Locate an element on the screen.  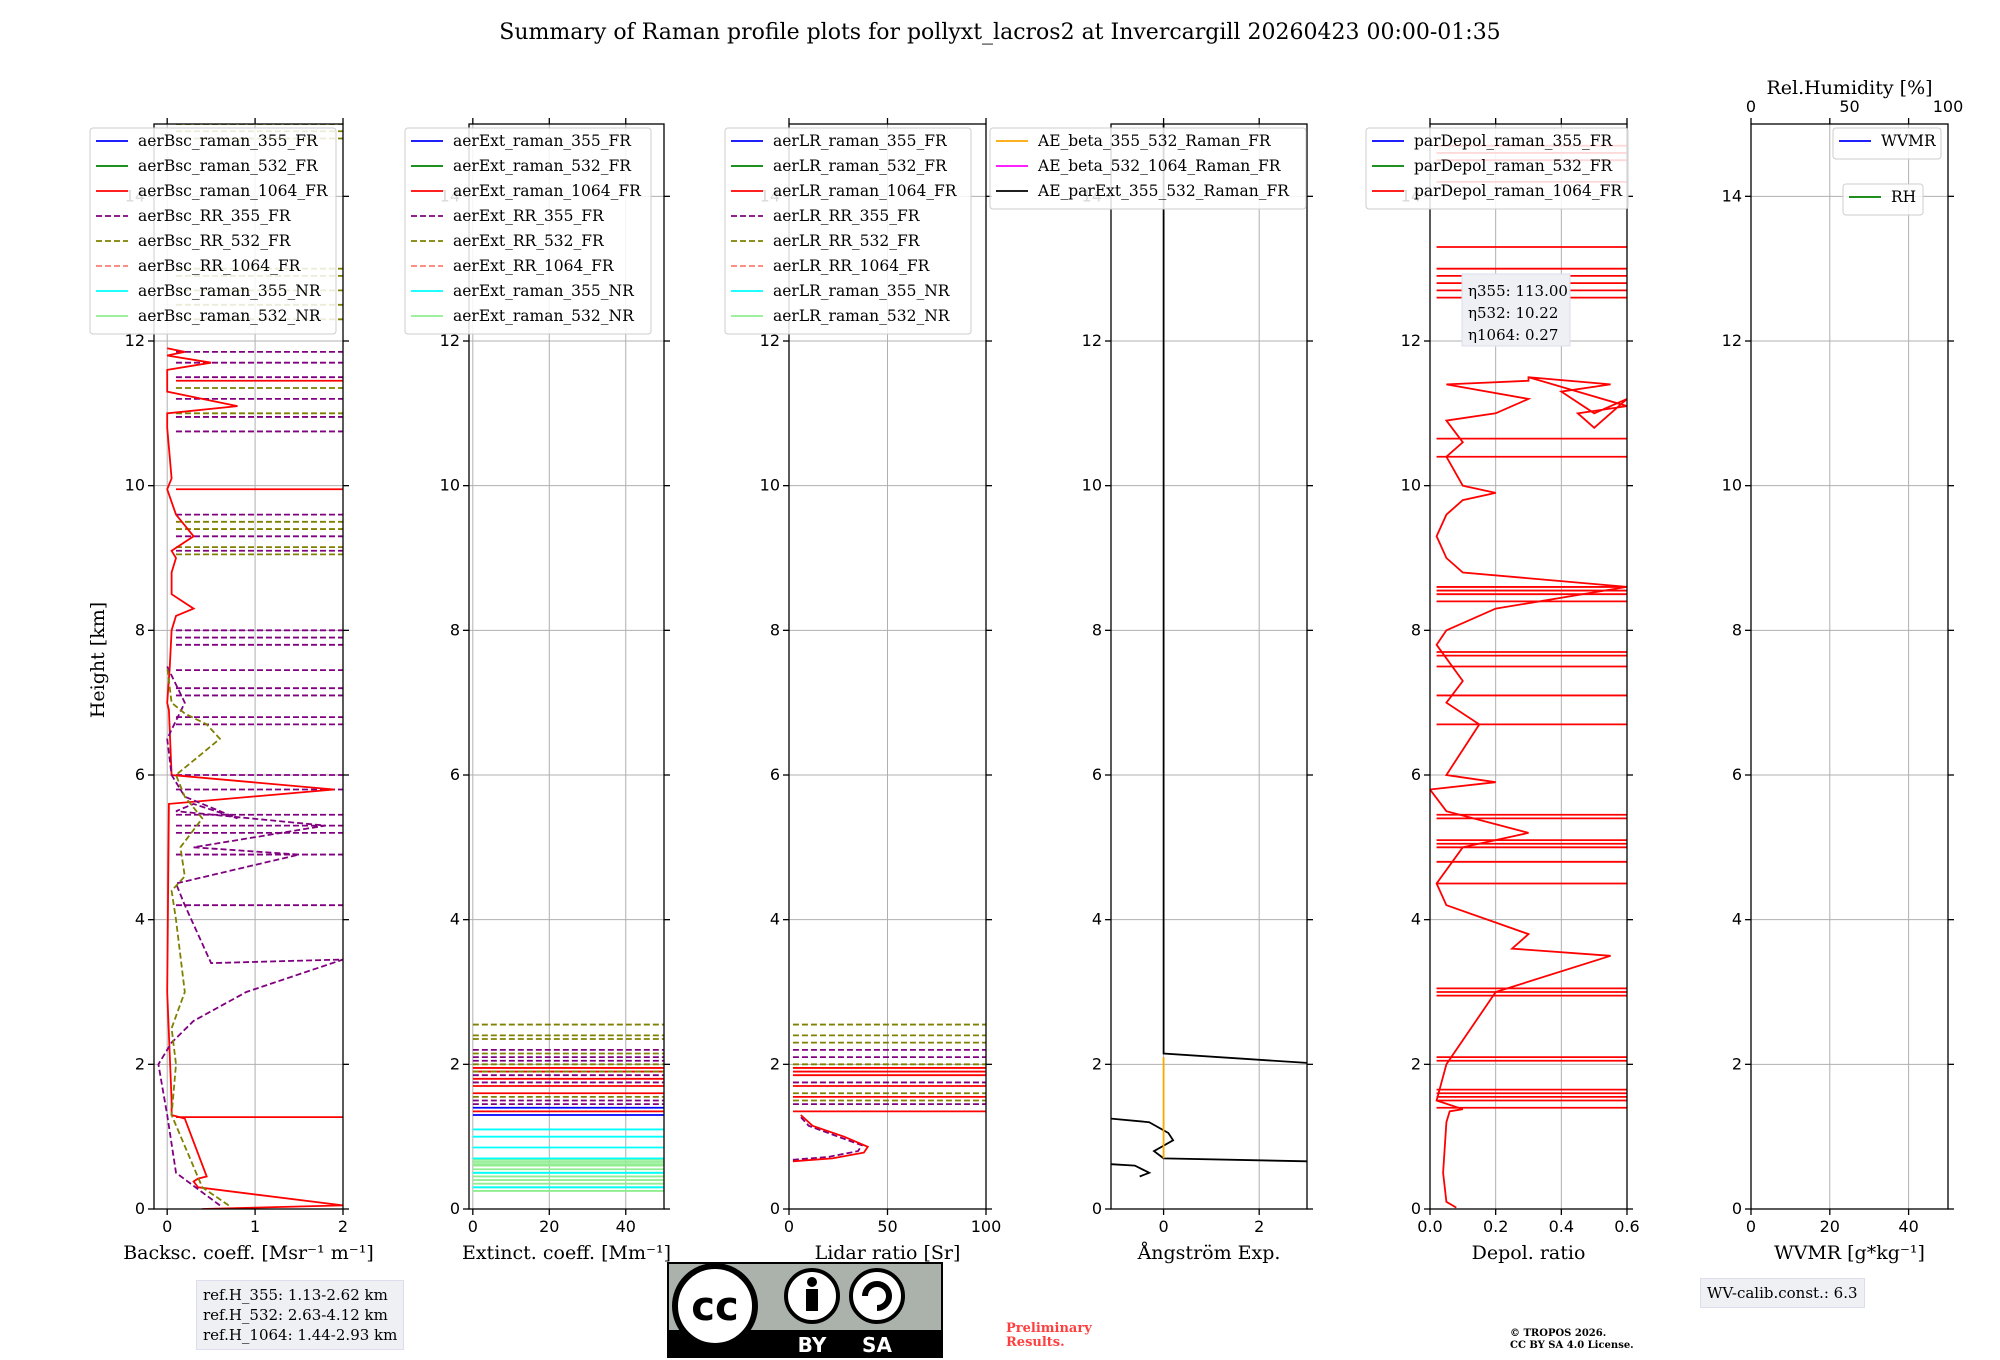
legend-entry: aerBsc_raman_1064_FR is located at coordinates (233, 191).